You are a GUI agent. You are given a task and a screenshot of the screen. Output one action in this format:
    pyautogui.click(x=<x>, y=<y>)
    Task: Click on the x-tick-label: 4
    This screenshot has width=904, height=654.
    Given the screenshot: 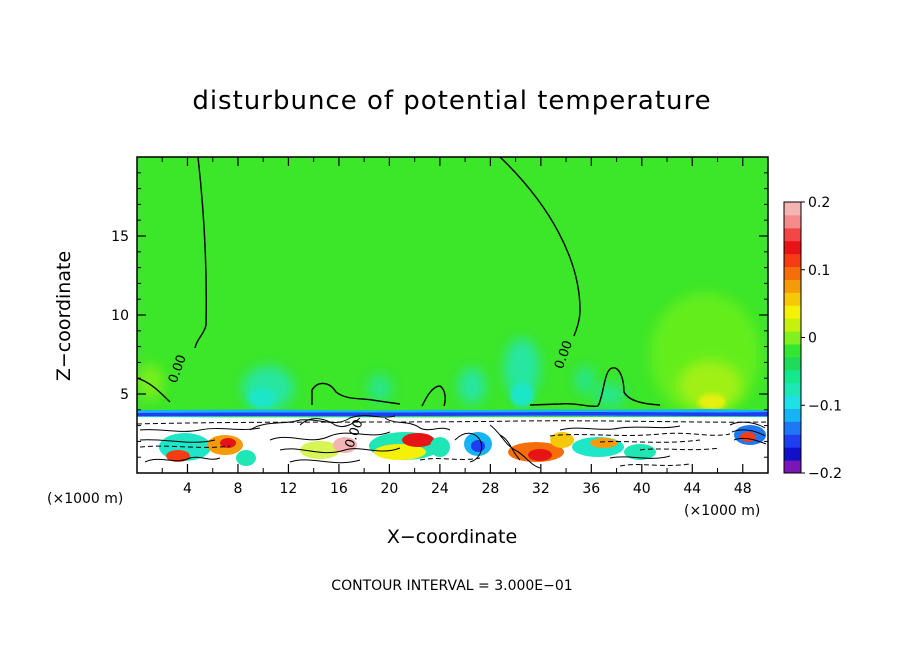 What is the action you would take?
    pyautogui.click(x=187, y=489)
    